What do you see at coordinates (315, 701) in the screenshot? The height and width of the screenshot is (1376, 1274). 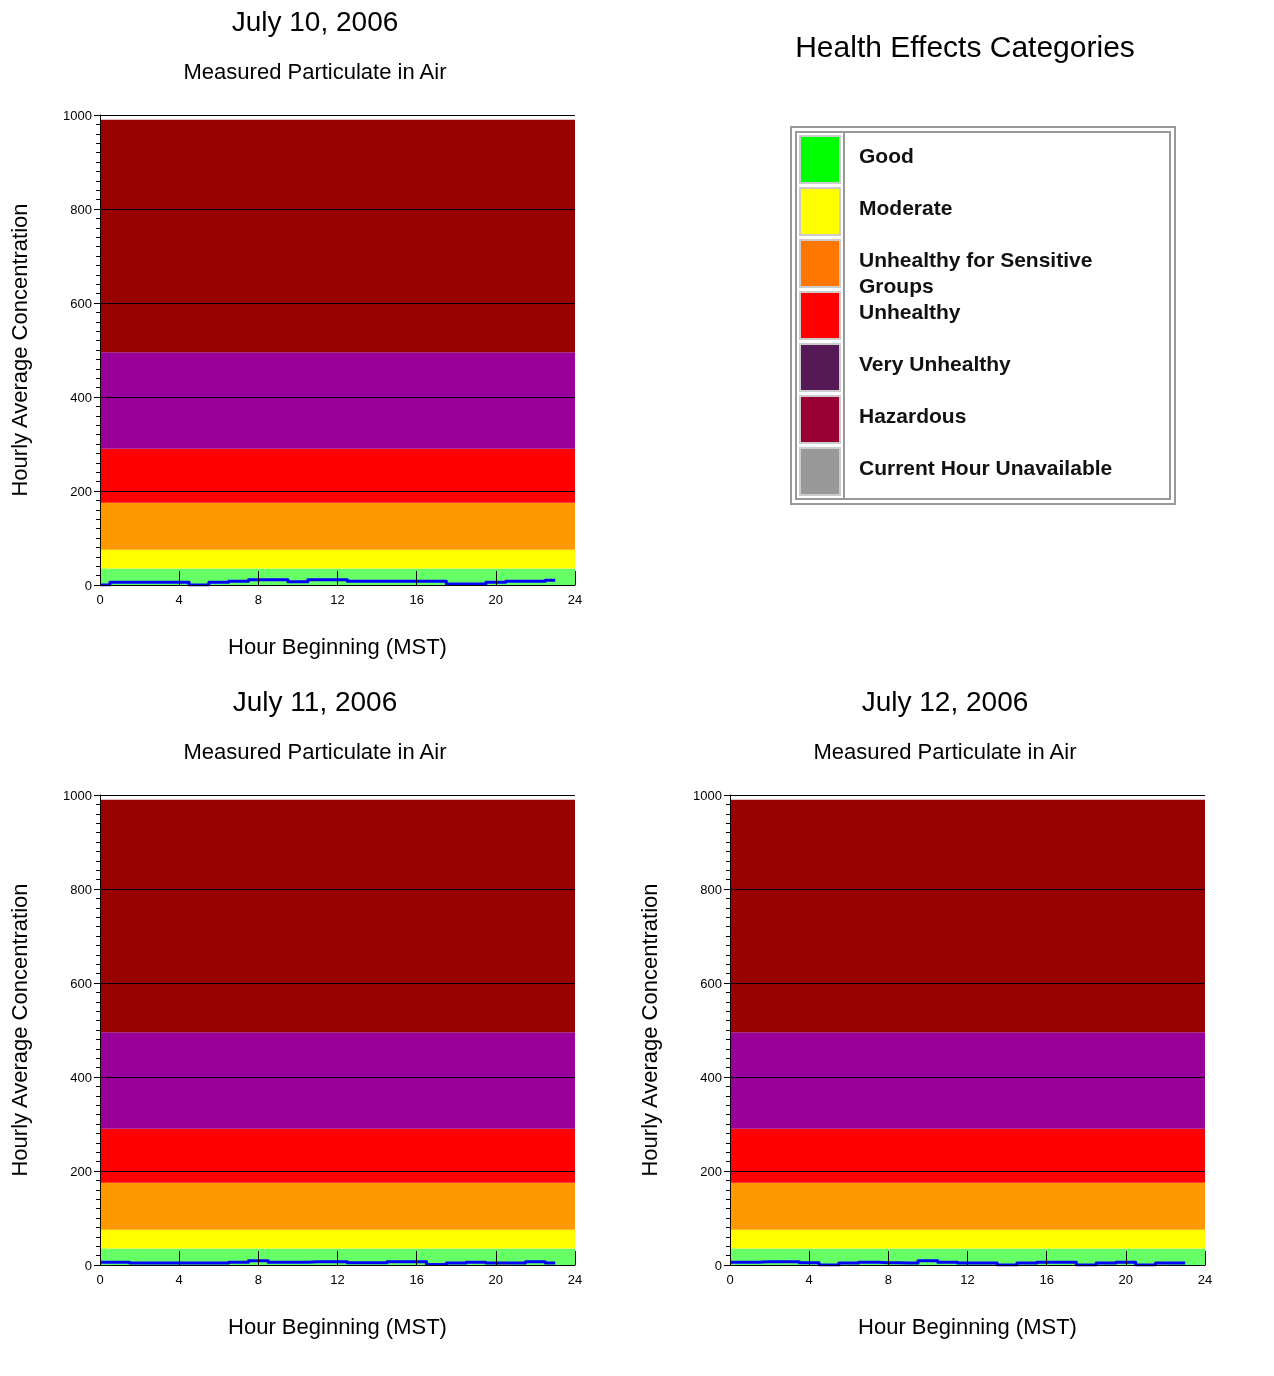 I see `chart-title: July 11, 2006` at bounding box center [315, 701].